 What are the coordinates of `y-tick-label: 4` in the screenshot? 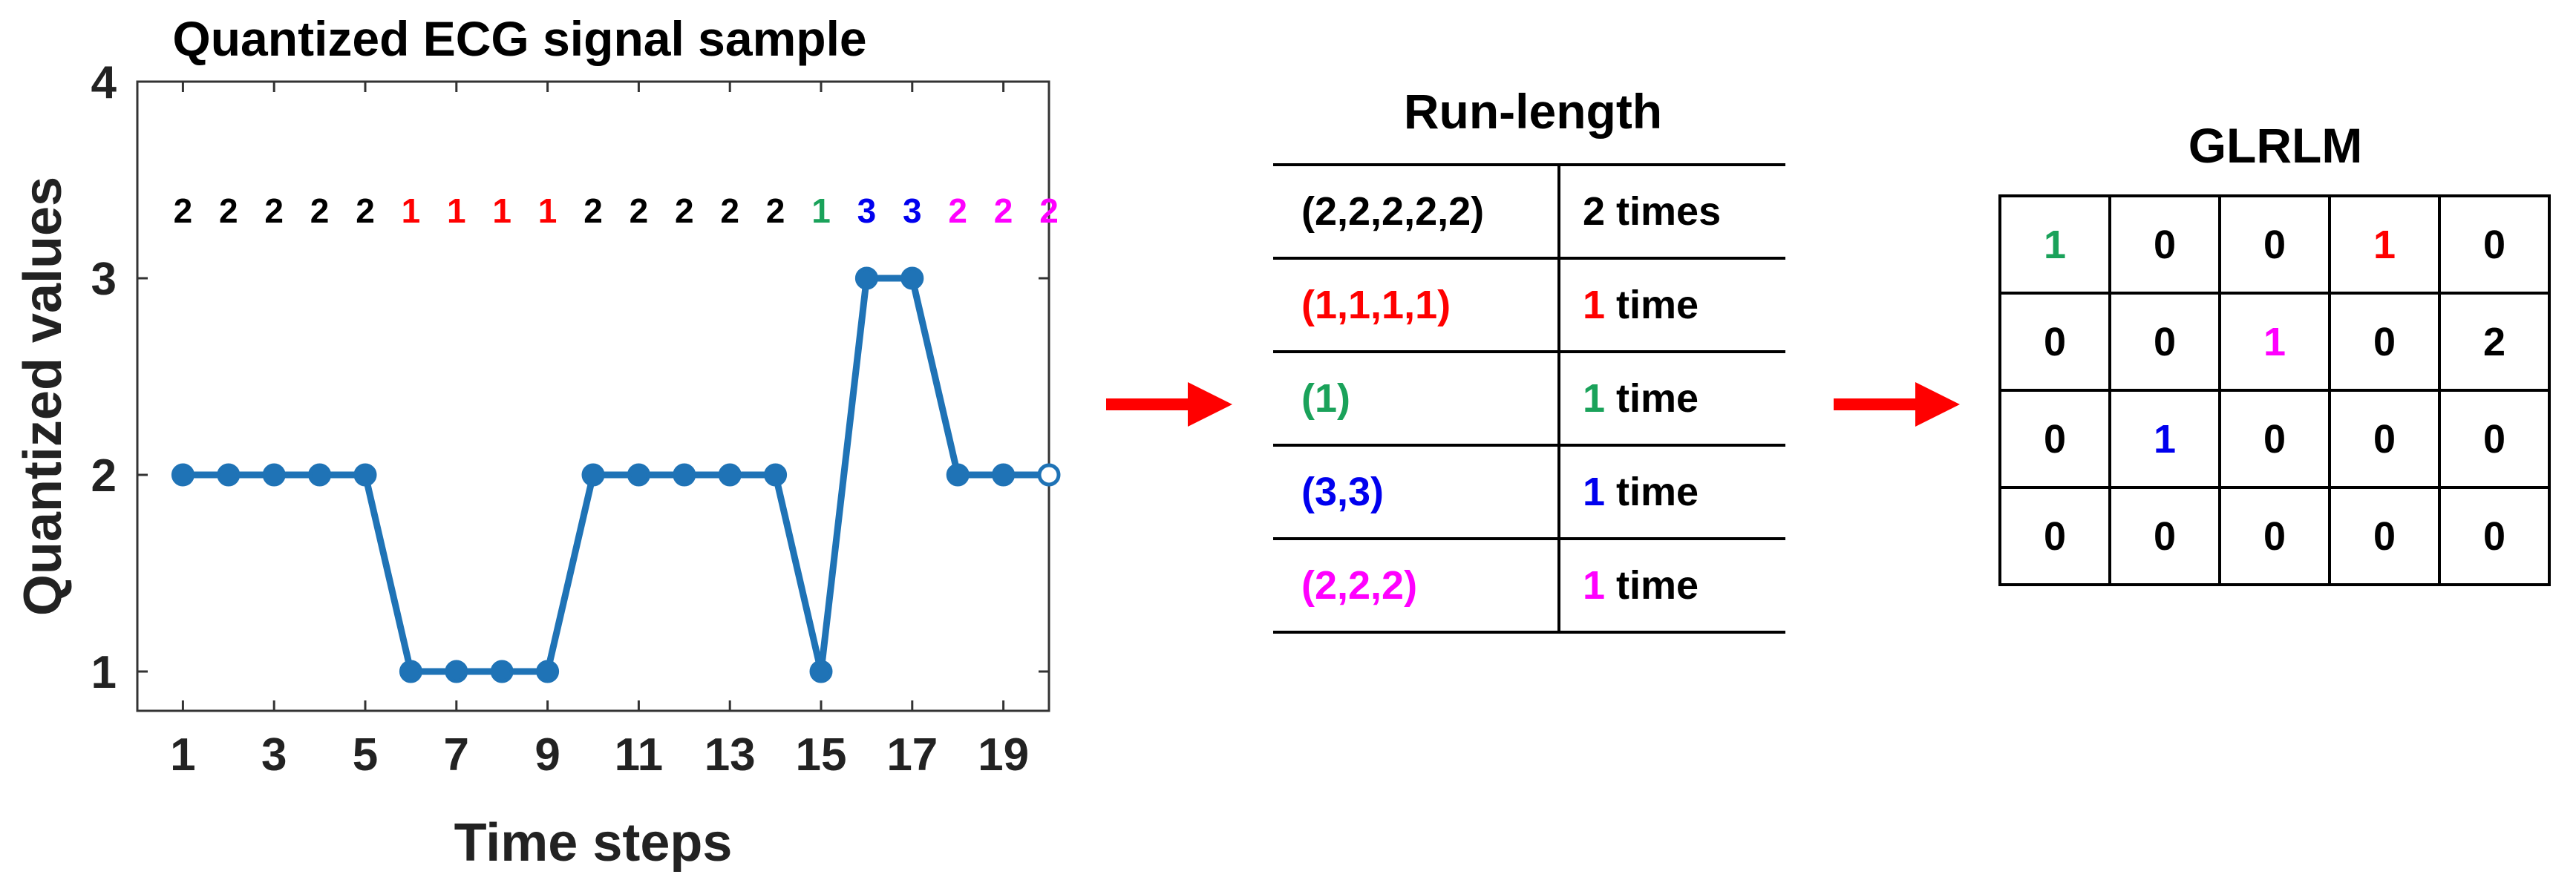 It's located at (104, 82).